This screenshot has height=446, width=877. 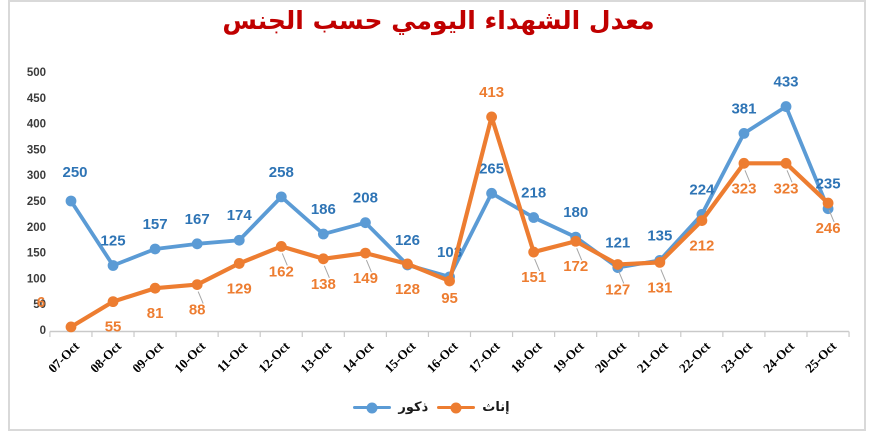 I want to click on data-label: 135, so click(x=659, y=235).